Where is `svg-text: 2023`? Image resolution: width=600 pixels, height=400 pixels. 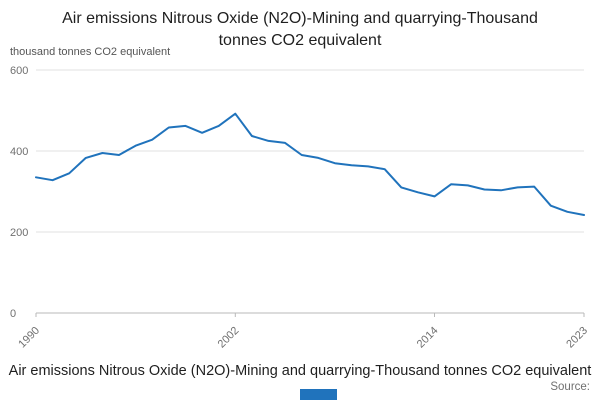
svg-text: 2023 is located at coordinates (577, 338).